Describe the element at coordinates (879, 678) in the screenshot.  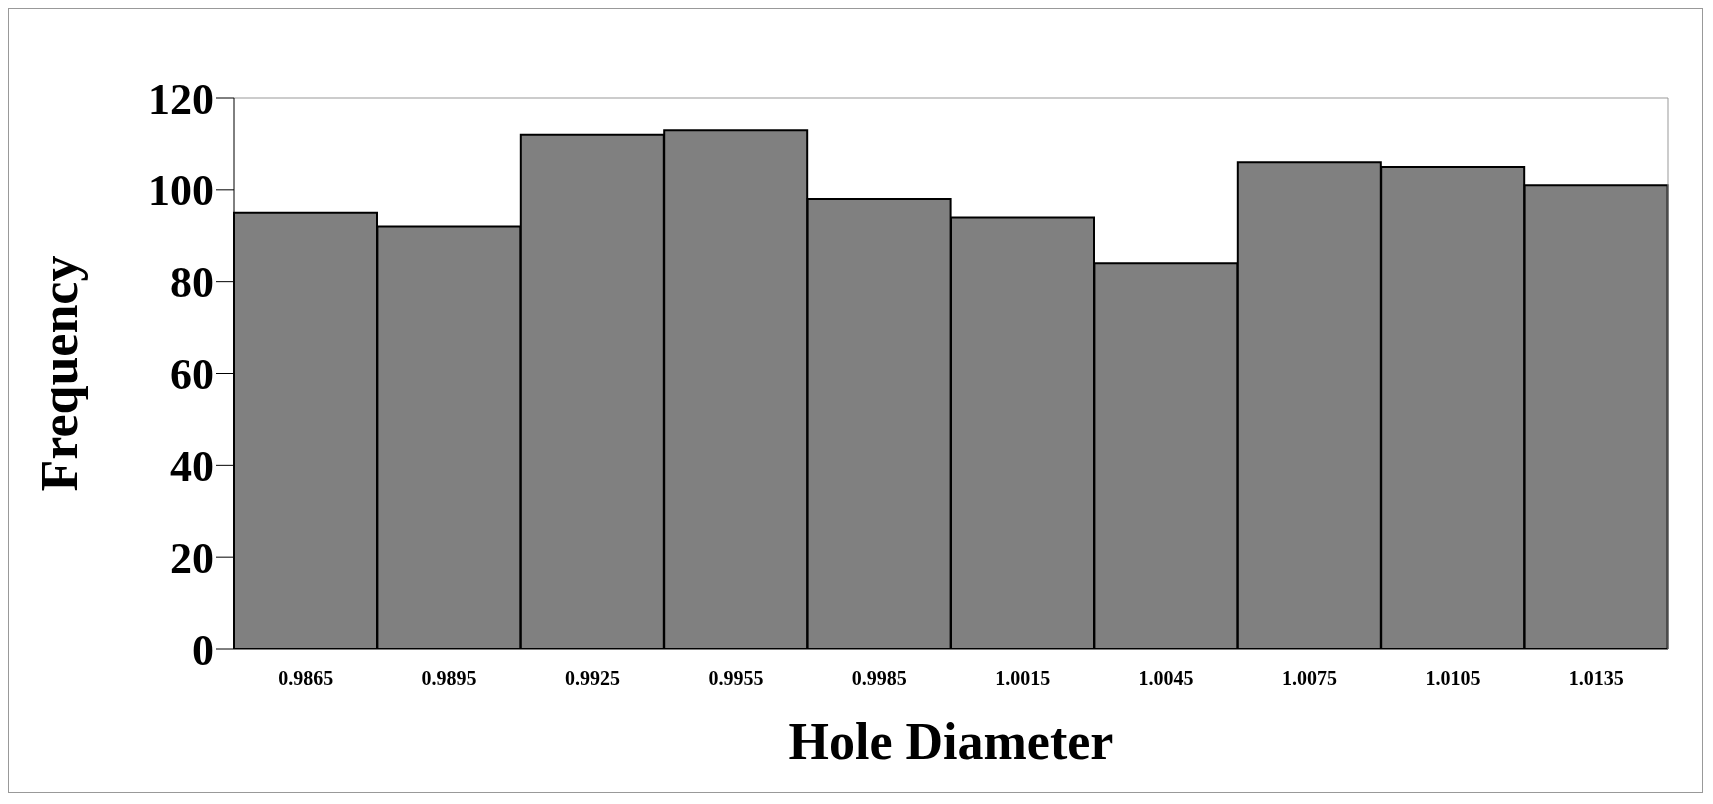
I see `x-tick-label: 0.9985` at that location.